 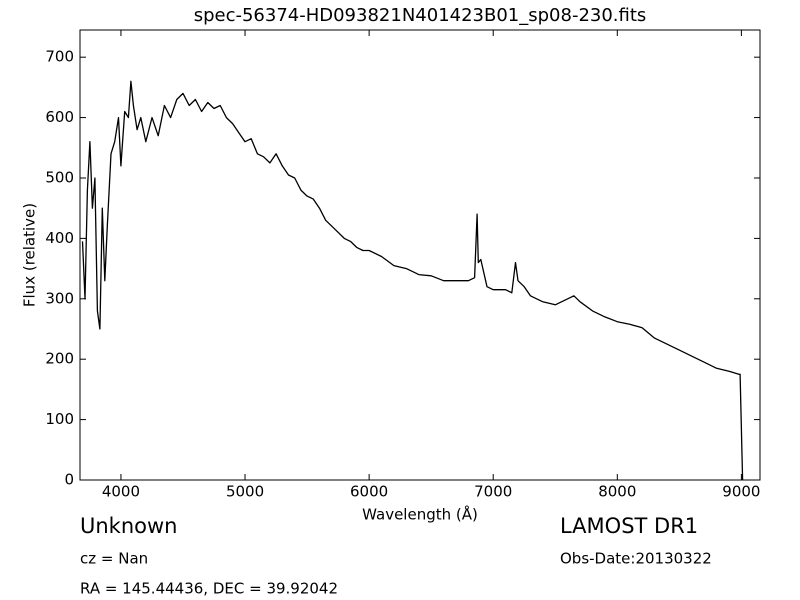 I want to click on y-axis-label: Flux (relative), so click(x=30, y=255).